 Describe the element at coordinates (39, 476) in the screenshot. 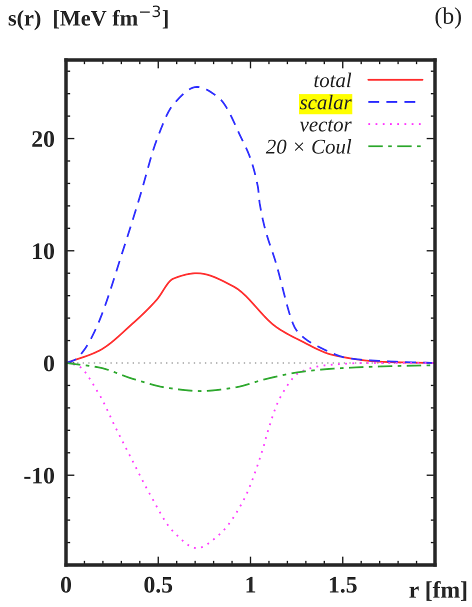

I see `y-tick-label: -10` at that location.